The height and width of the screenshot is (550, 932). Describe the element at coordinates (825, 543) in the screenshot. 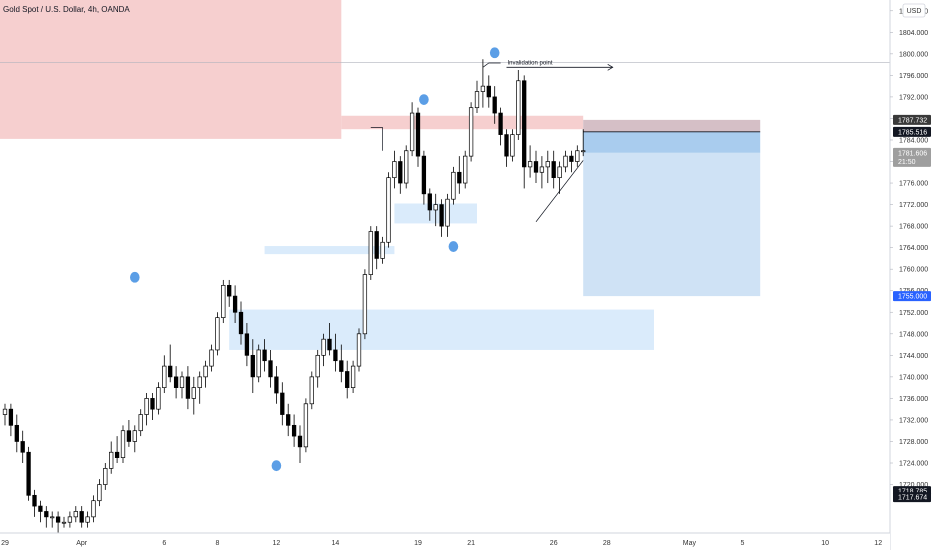

I see `time-tick-label: 10` at that location.